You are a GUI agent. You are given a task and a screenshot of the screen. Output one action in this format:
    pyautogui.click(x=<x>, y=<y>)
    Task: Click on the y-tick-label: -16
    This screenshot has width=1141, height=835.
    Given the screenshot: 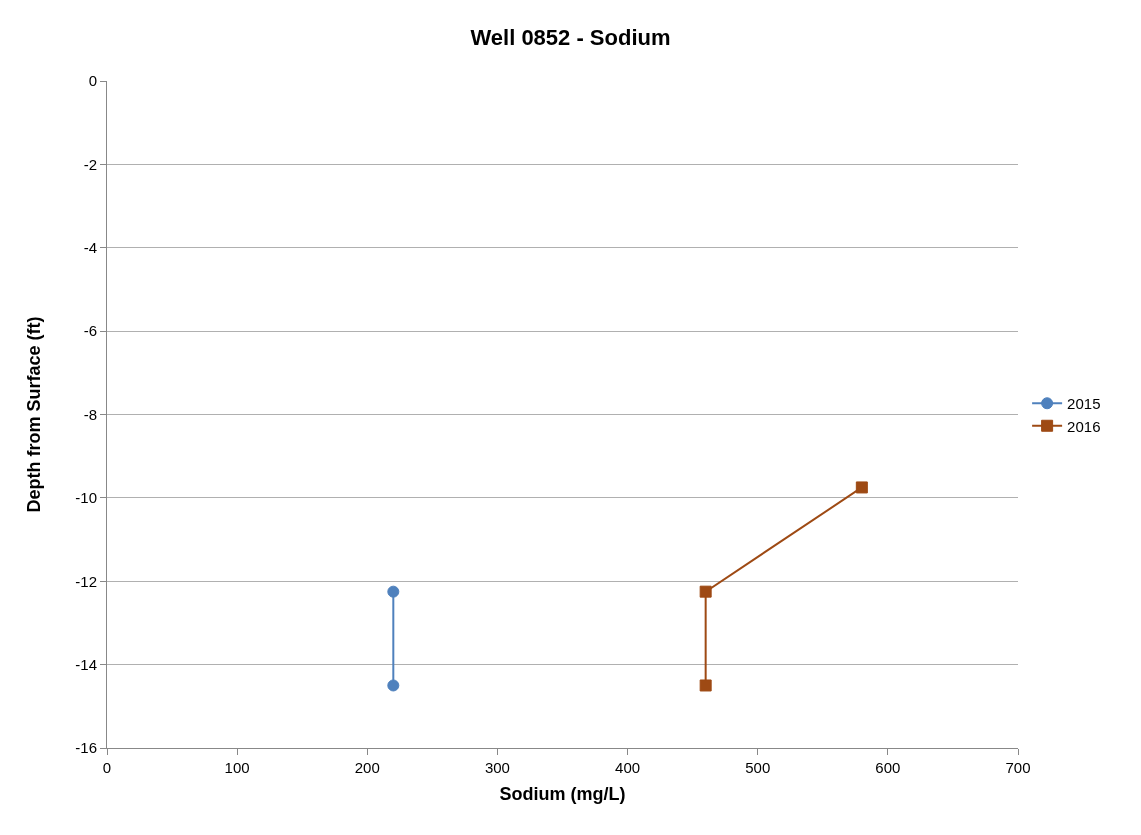 What is the action you would take?
    pyautogui.click(x=86, y=748)
    